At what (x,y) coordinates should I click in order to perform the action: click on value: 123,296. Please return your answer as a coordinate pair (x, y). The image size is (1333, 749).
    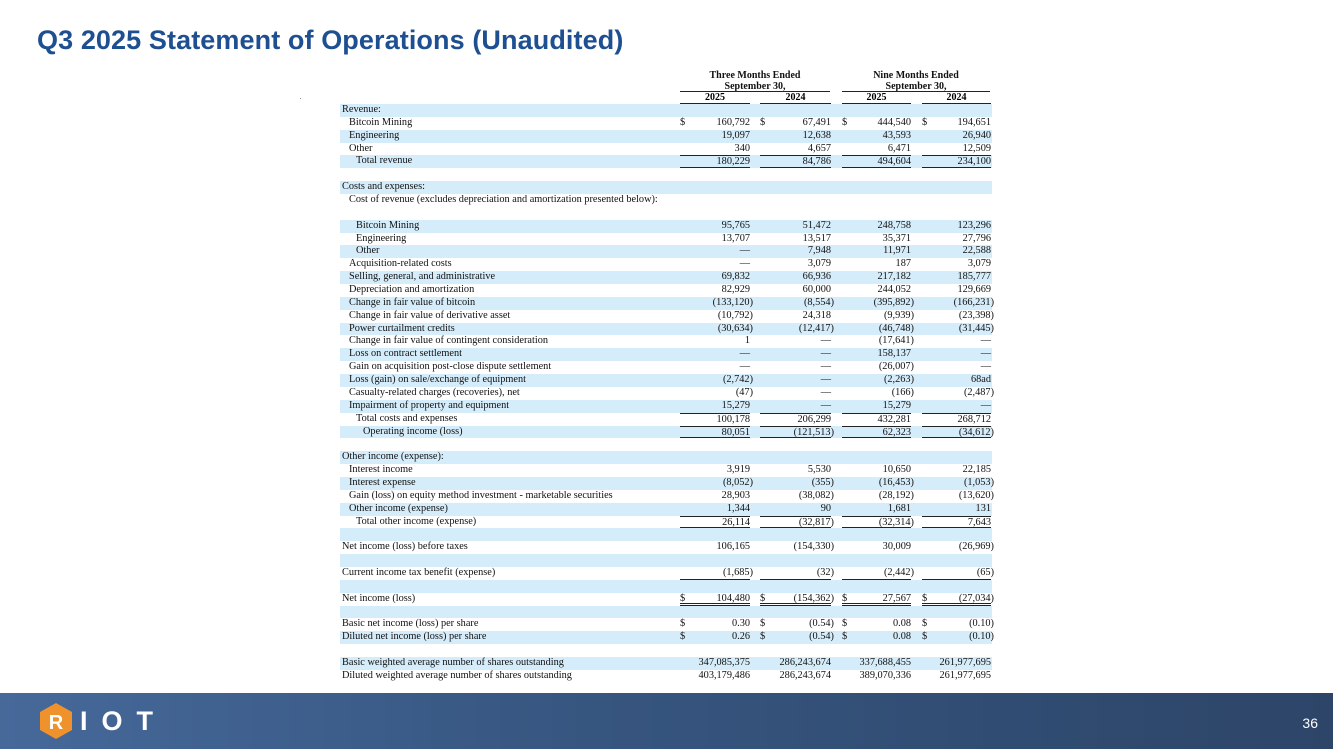
    Looking at the image, I should click on (974, 225).